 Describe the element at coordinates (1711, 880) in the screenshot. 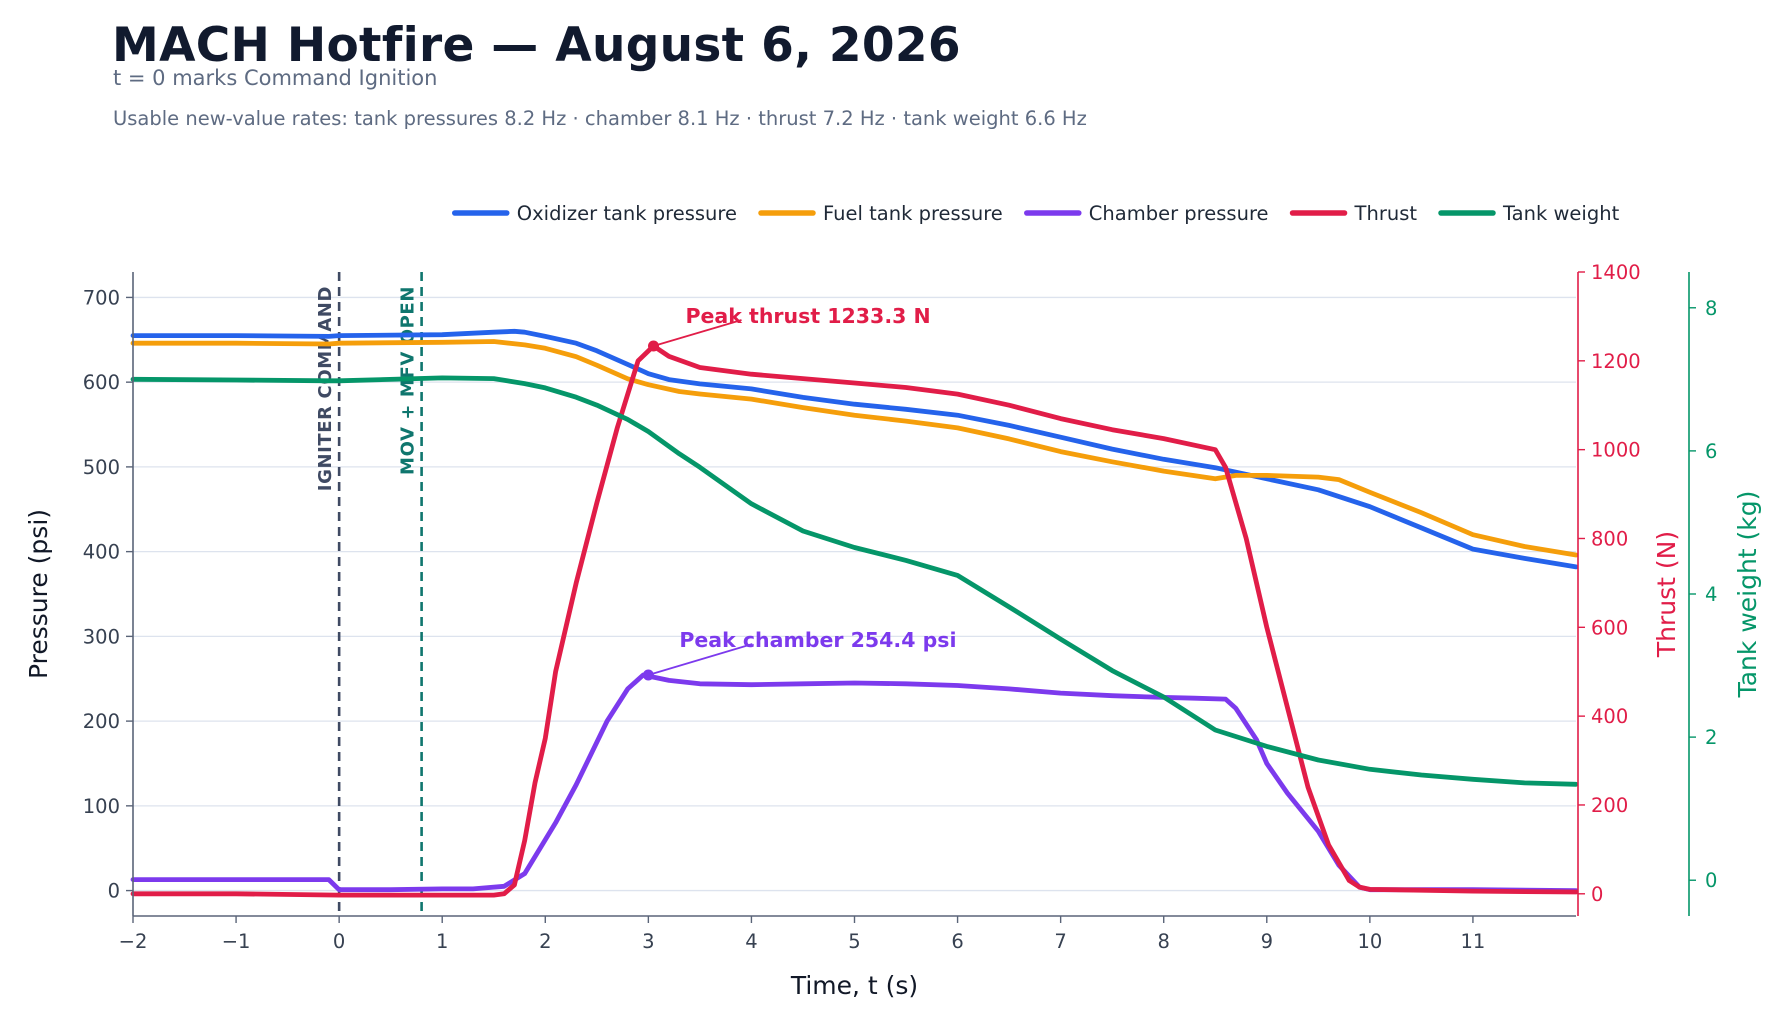

I see `weight-tick-label-0: 0` at that location.